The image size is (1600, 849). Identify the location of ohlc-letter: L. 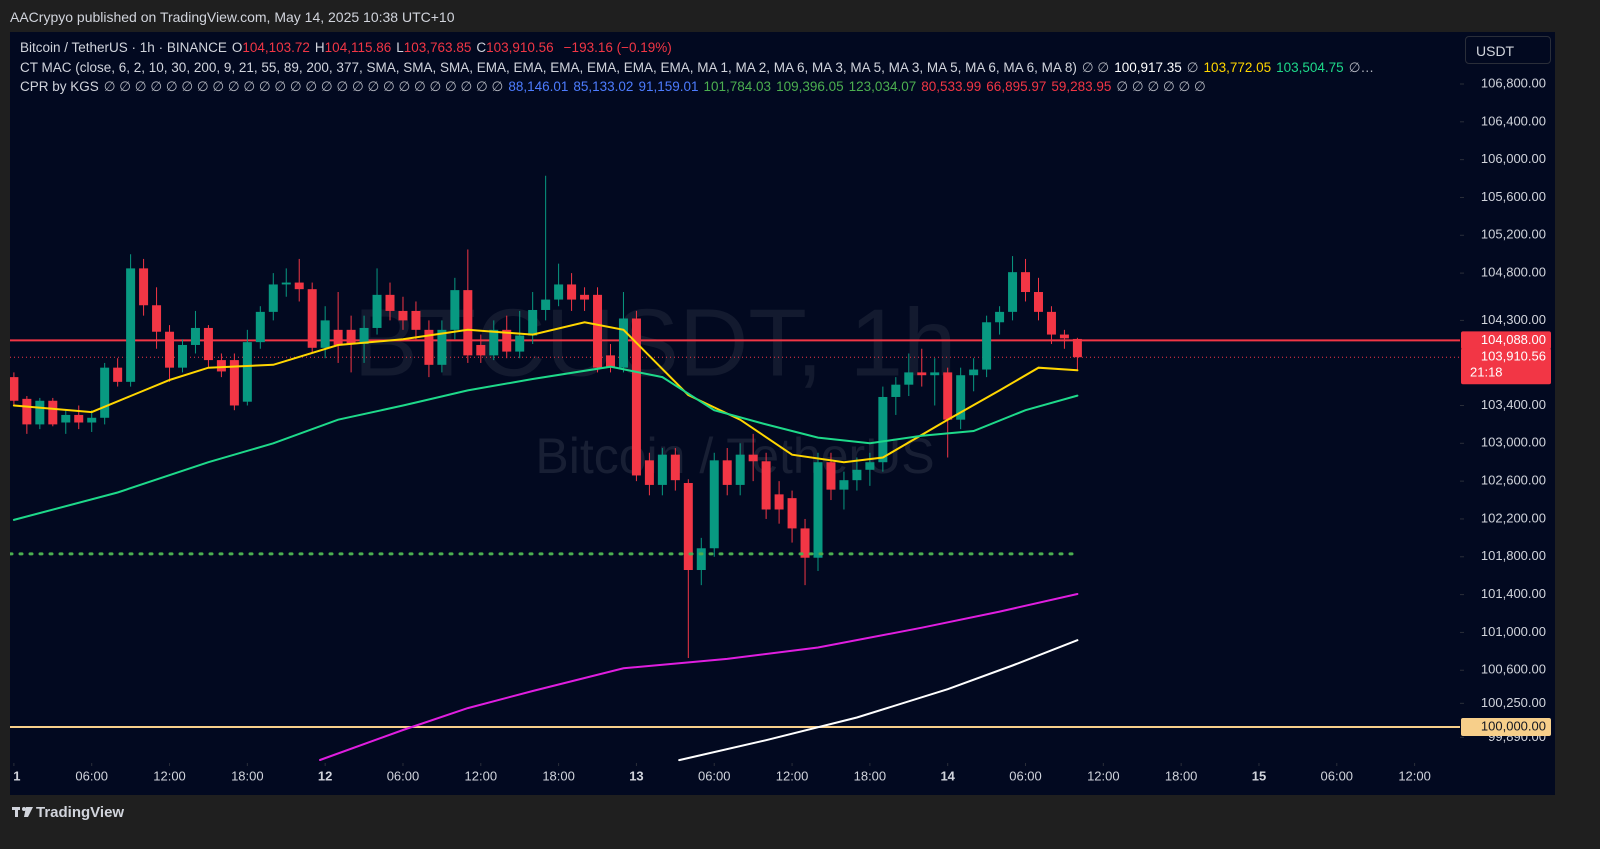
(400, 47).